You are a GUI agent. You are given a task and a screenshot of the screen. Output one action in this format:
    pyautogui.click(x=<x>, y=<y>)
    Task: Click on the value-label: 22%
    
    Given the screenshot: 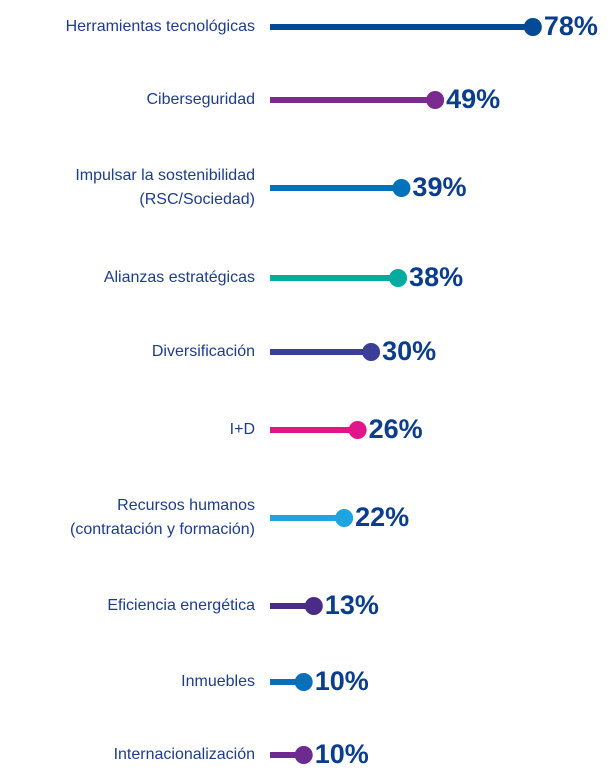 What is the action you would take?
    pyautogui.click(x=382, y=517)
    